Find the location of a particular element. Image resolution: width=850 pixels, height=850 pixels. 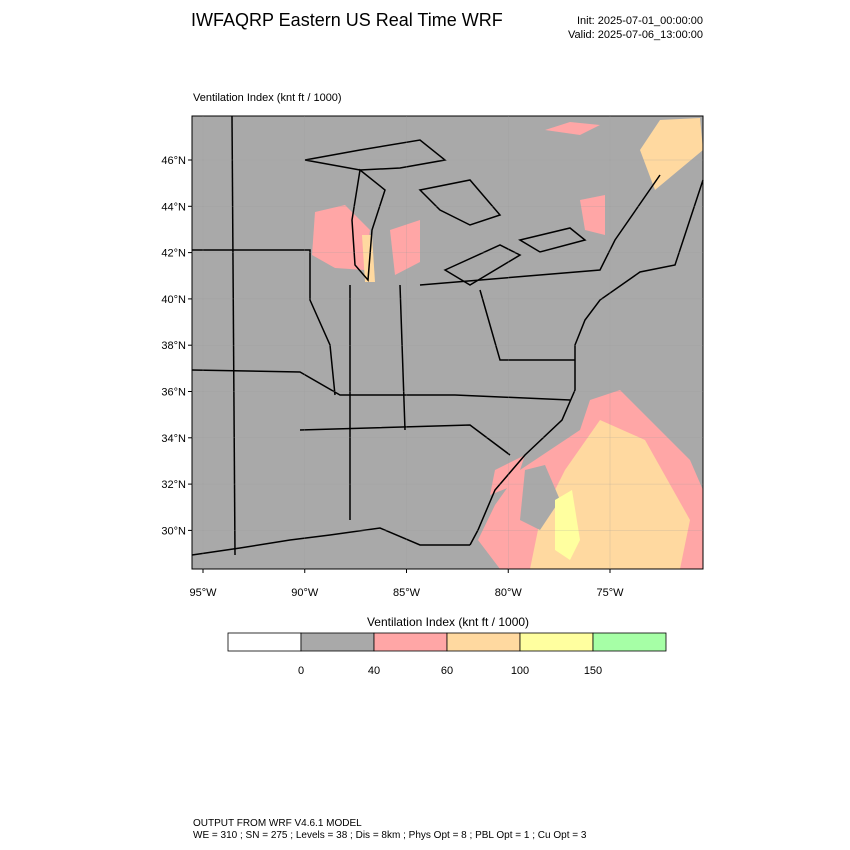

lat-label: 38°N is located at coordinates (173, 346).